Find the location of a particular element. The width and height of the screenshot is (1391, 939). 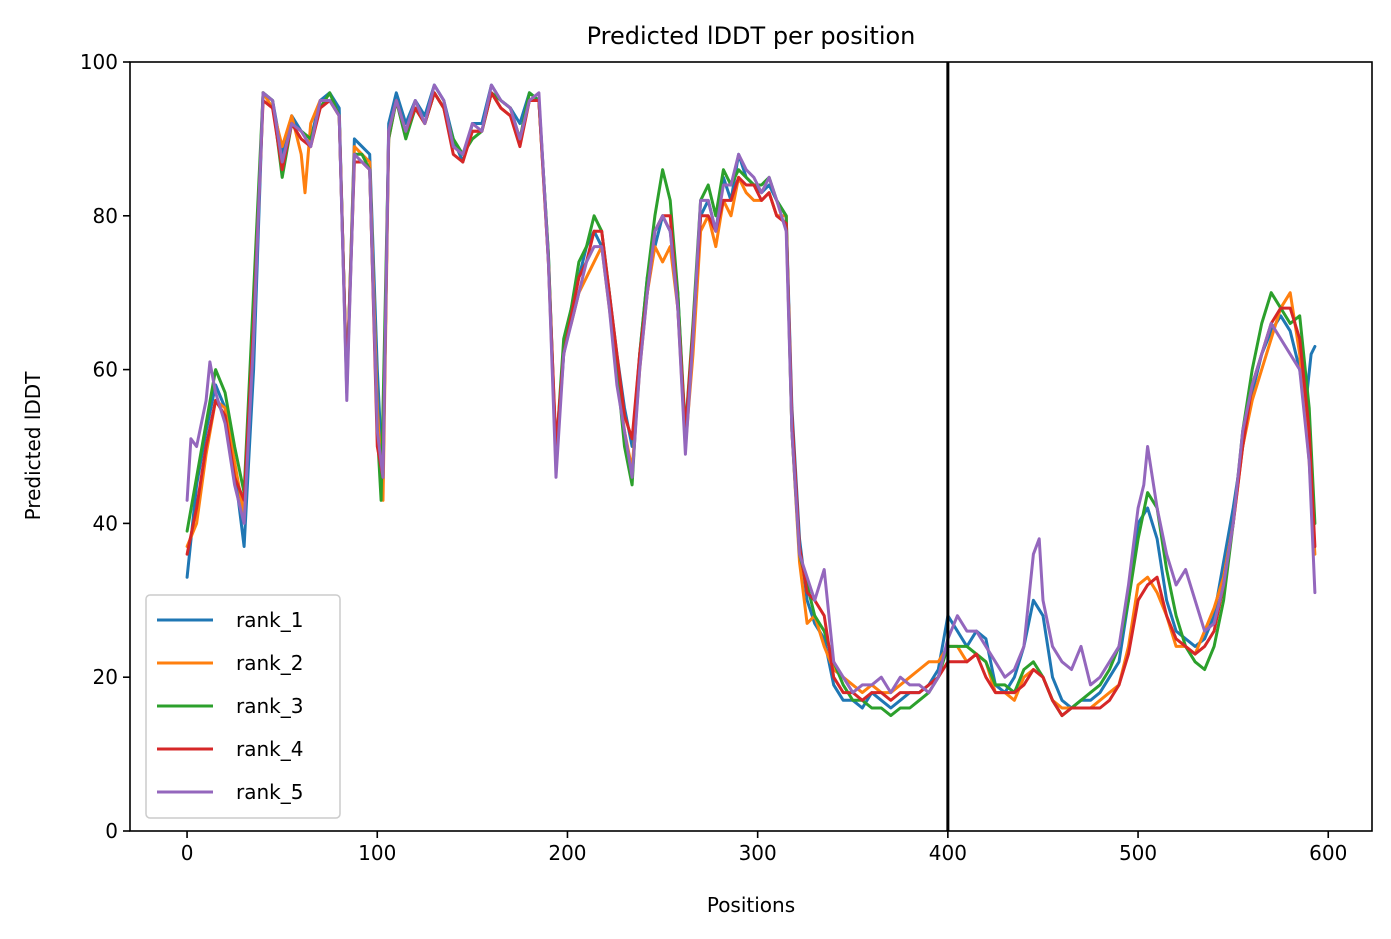

x-tick-label: 200 is located at coordinates (567, 853).